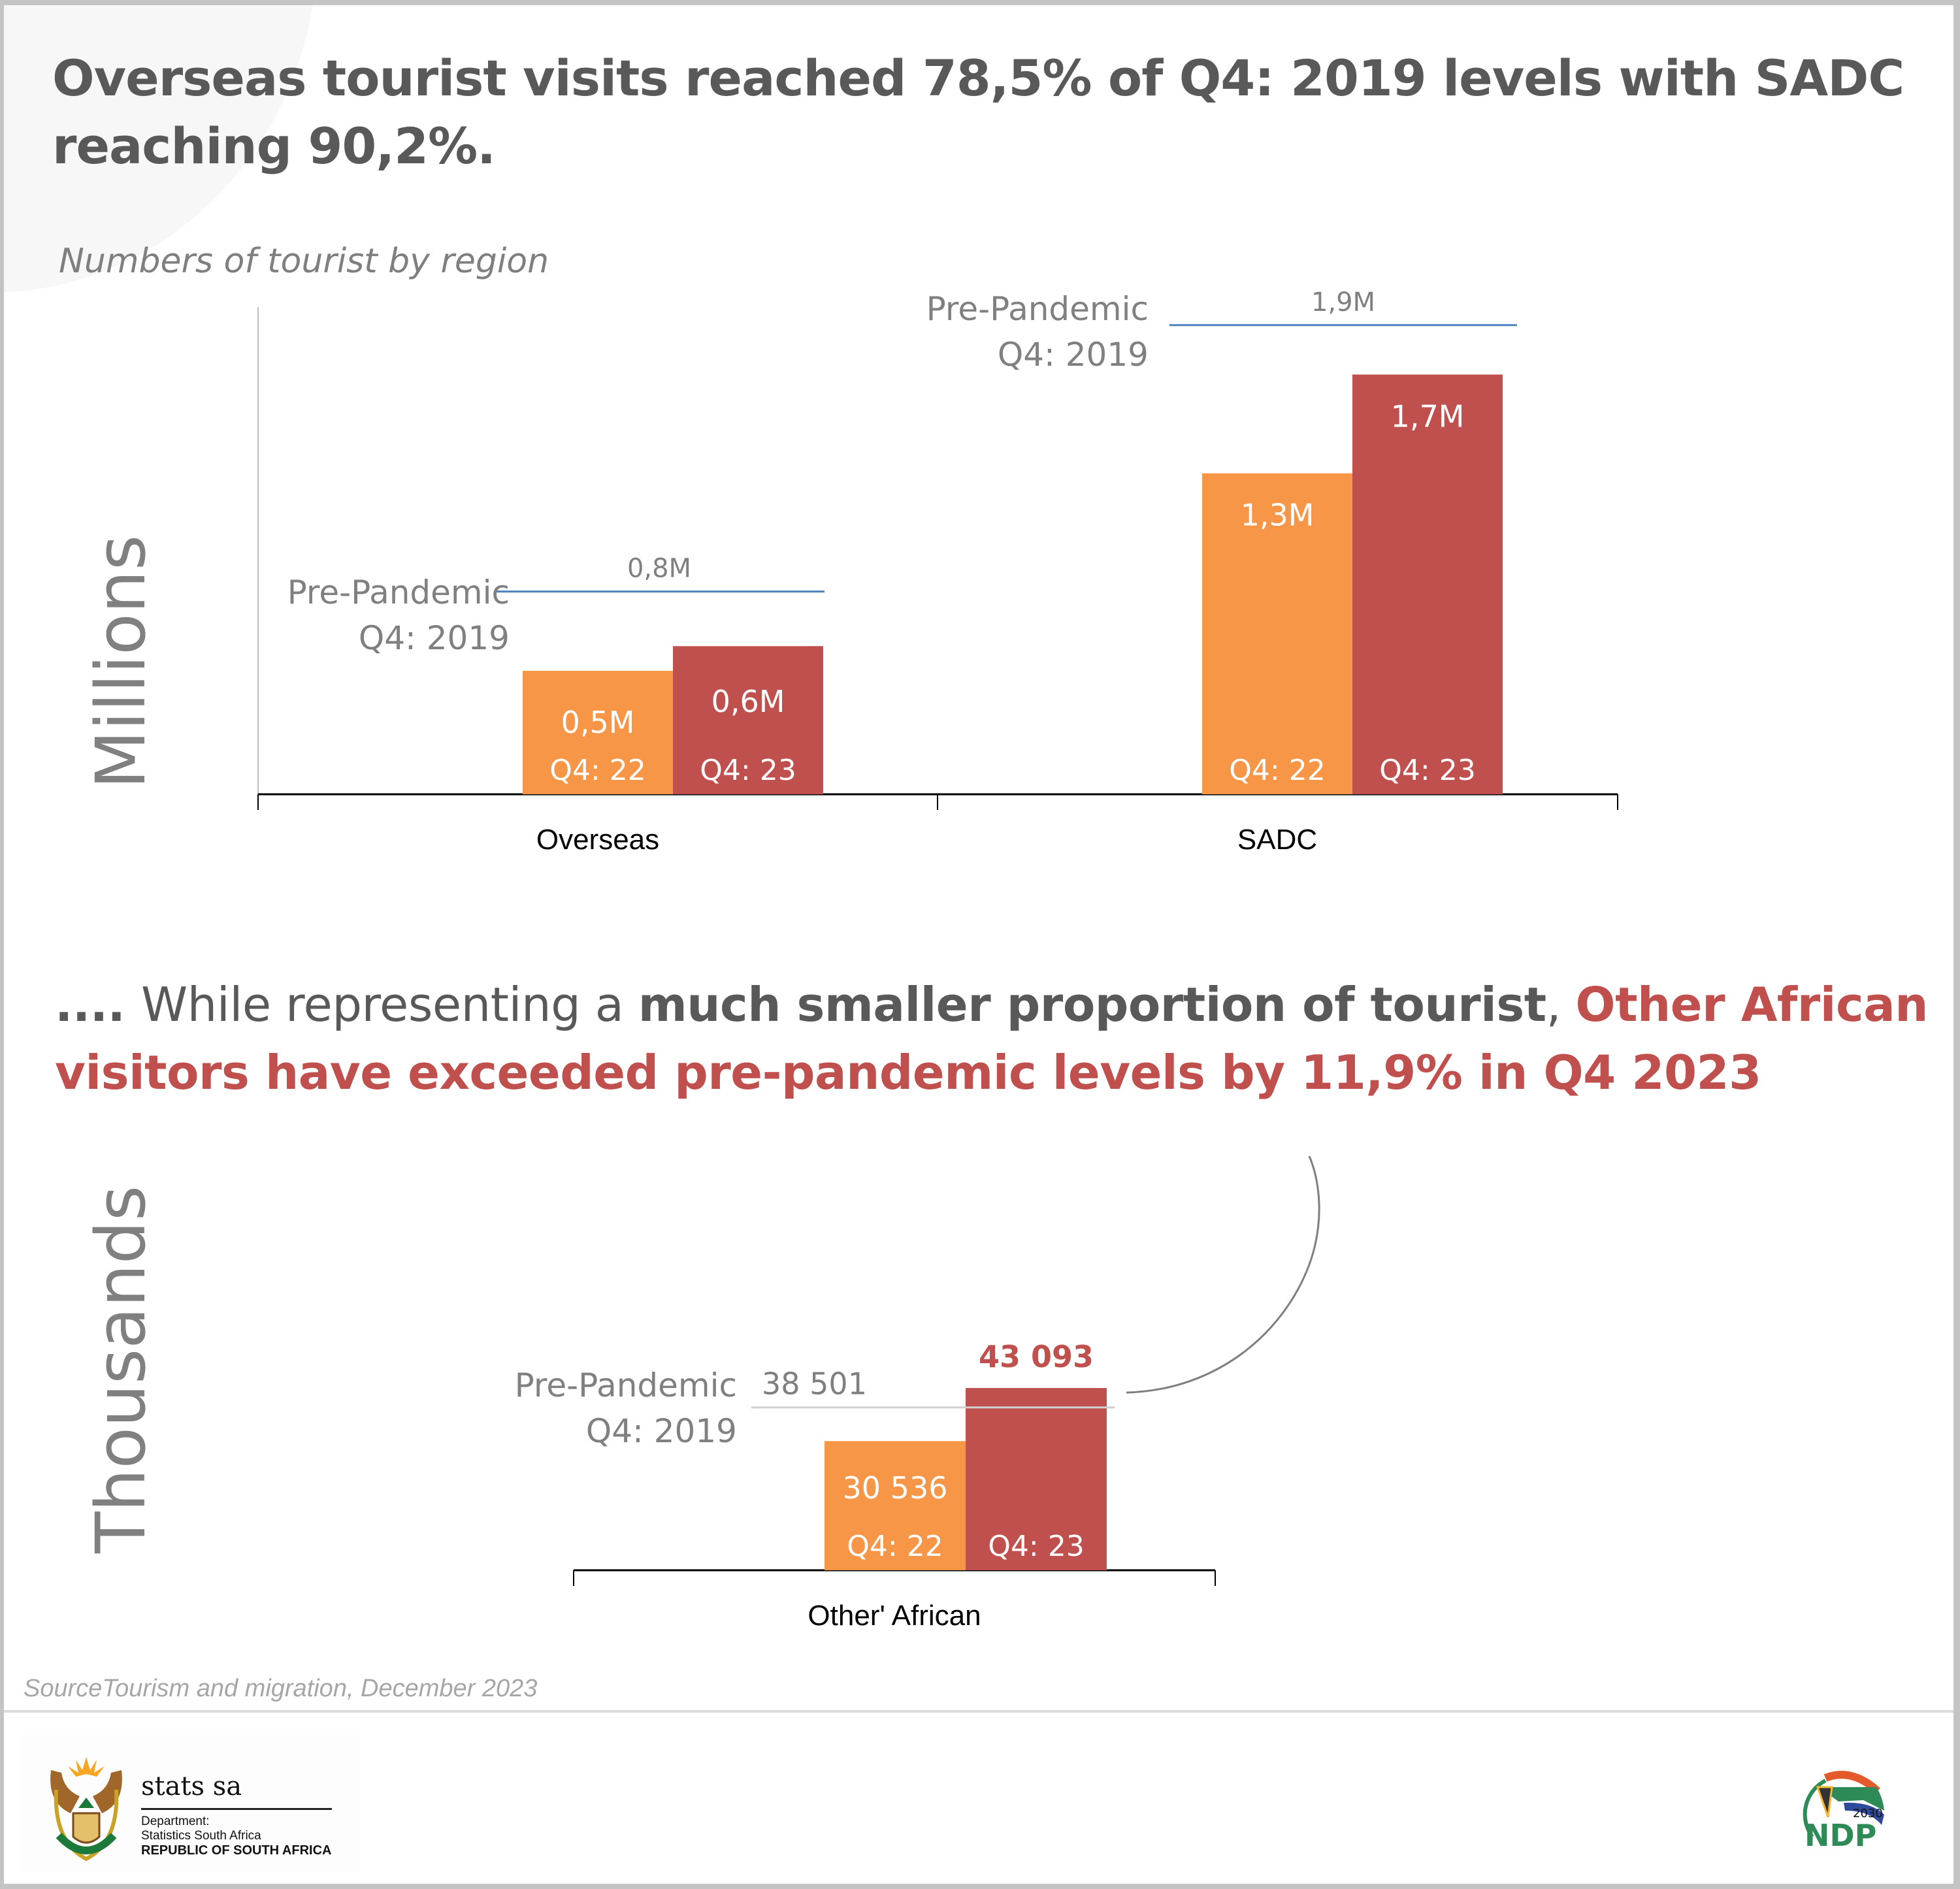  What do you see at coordinates (1561, 1005) in the screenshot?
I see `headline-comma: ,` at bounding box center [1561, 1005].